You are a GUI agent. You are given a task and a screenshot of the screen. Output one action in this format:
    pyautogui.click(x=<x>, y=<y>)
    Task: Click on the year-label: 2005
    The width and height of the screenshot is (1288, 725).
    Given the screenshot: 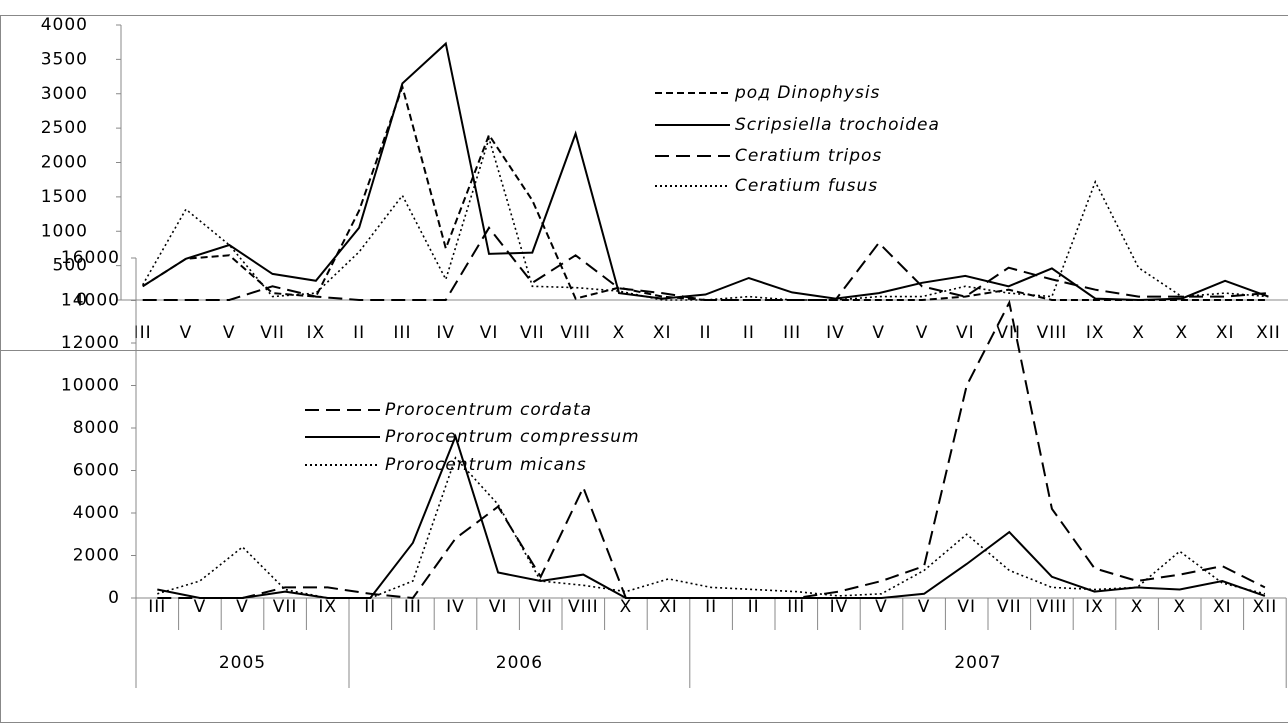 What is the action you would take?
    pyautogui.click(x=242, y=663)
    